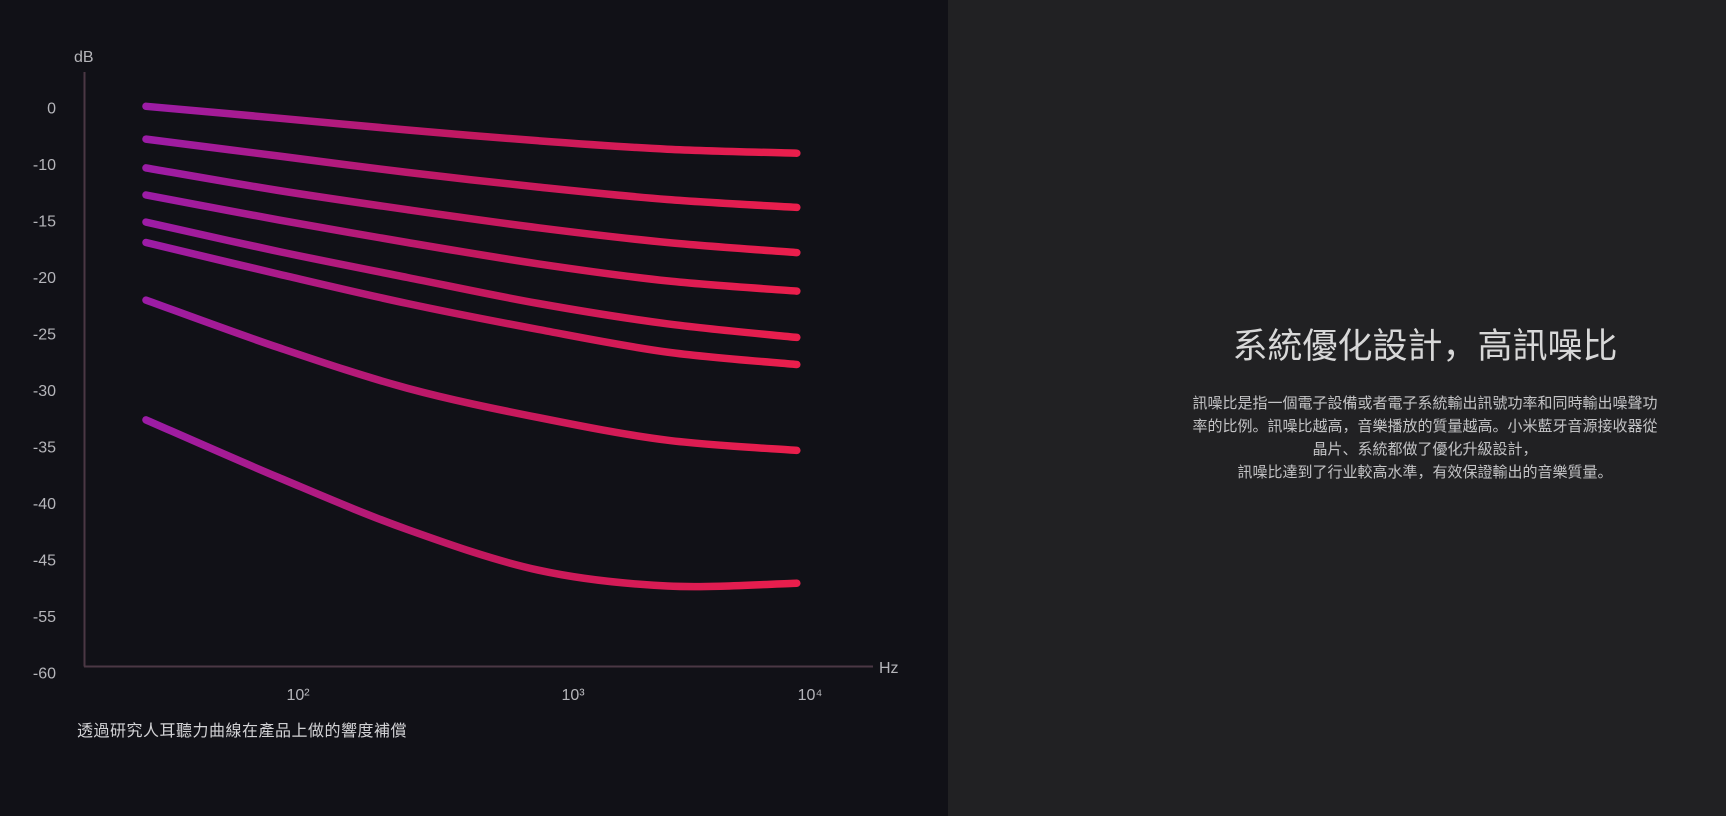  I want to click on y-tick-label: -55, so click(44, 617).